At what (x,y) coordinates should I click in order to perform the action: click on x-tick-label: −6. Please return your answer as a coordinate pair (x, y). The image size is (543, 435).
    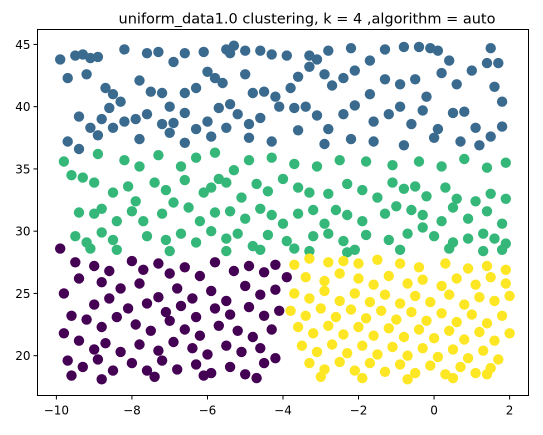
    Looking at the image, I should click on (208, 411).